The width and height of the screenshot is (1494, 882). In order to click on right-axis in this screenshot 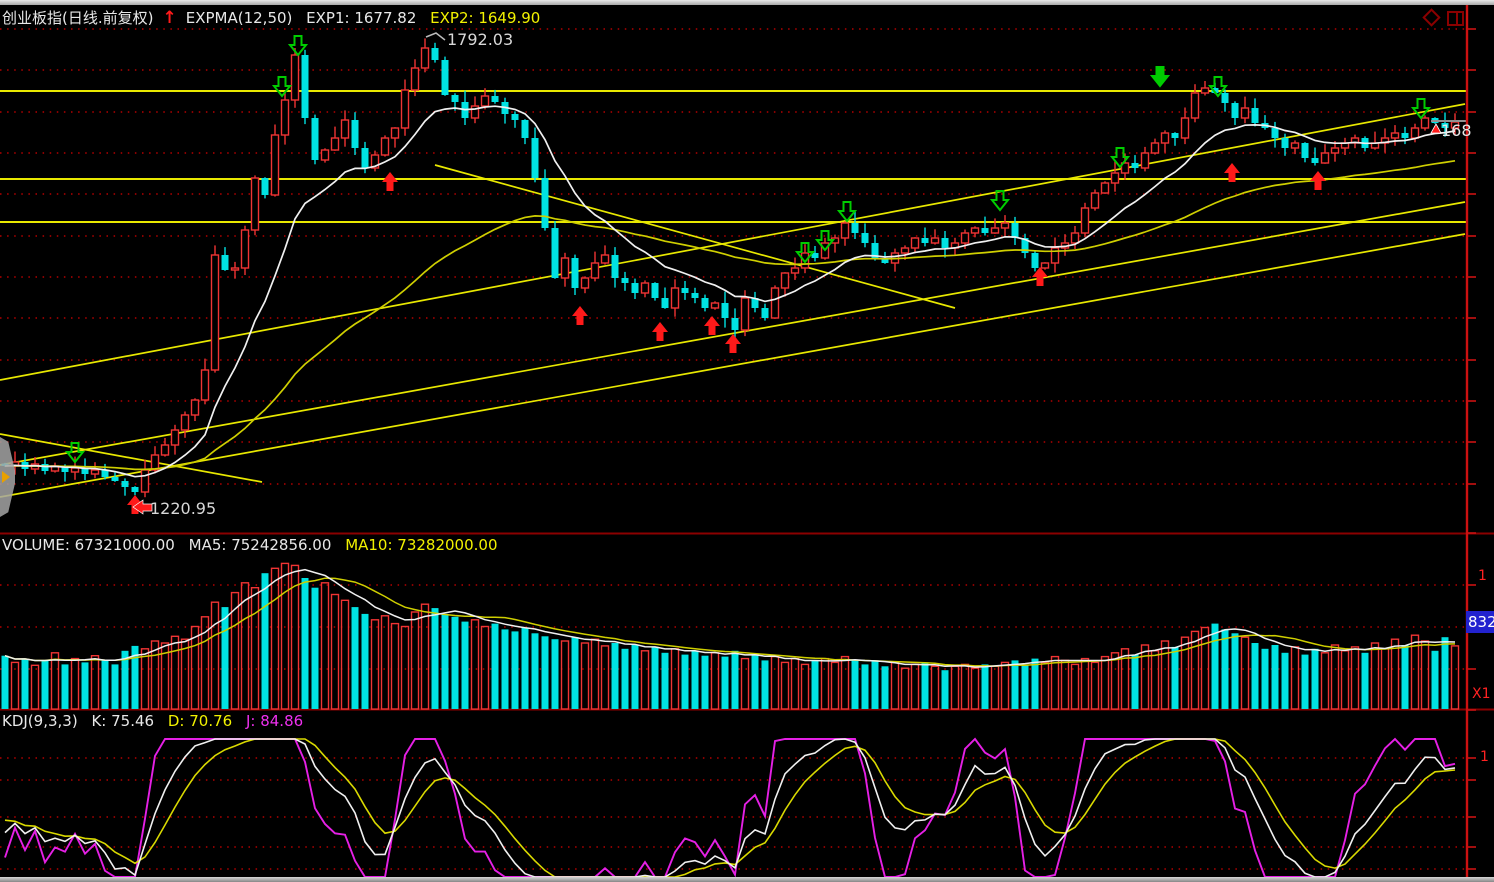, I will do `click(1470, 441)`.